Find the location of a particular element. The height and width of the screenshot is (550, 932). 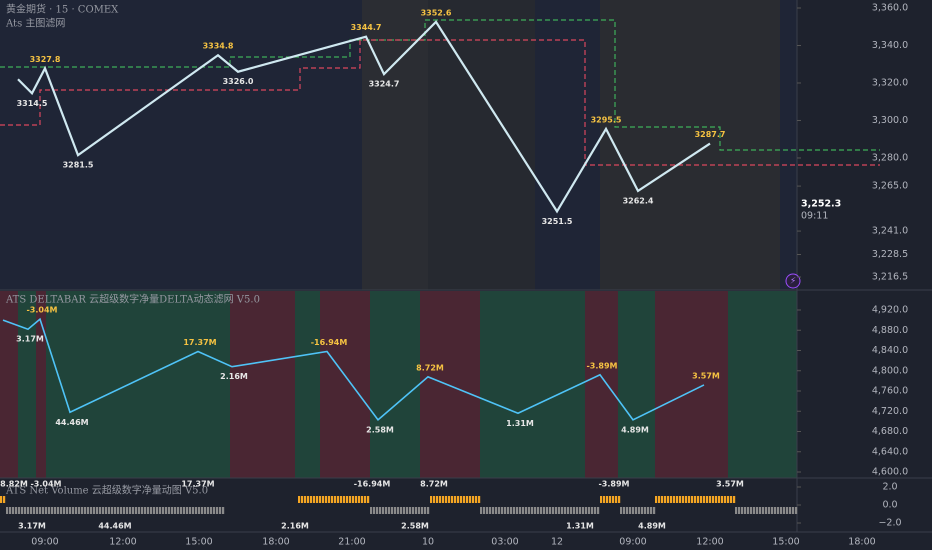

y-tick-label: 4,600.0 is located at coordinates (890, 472).